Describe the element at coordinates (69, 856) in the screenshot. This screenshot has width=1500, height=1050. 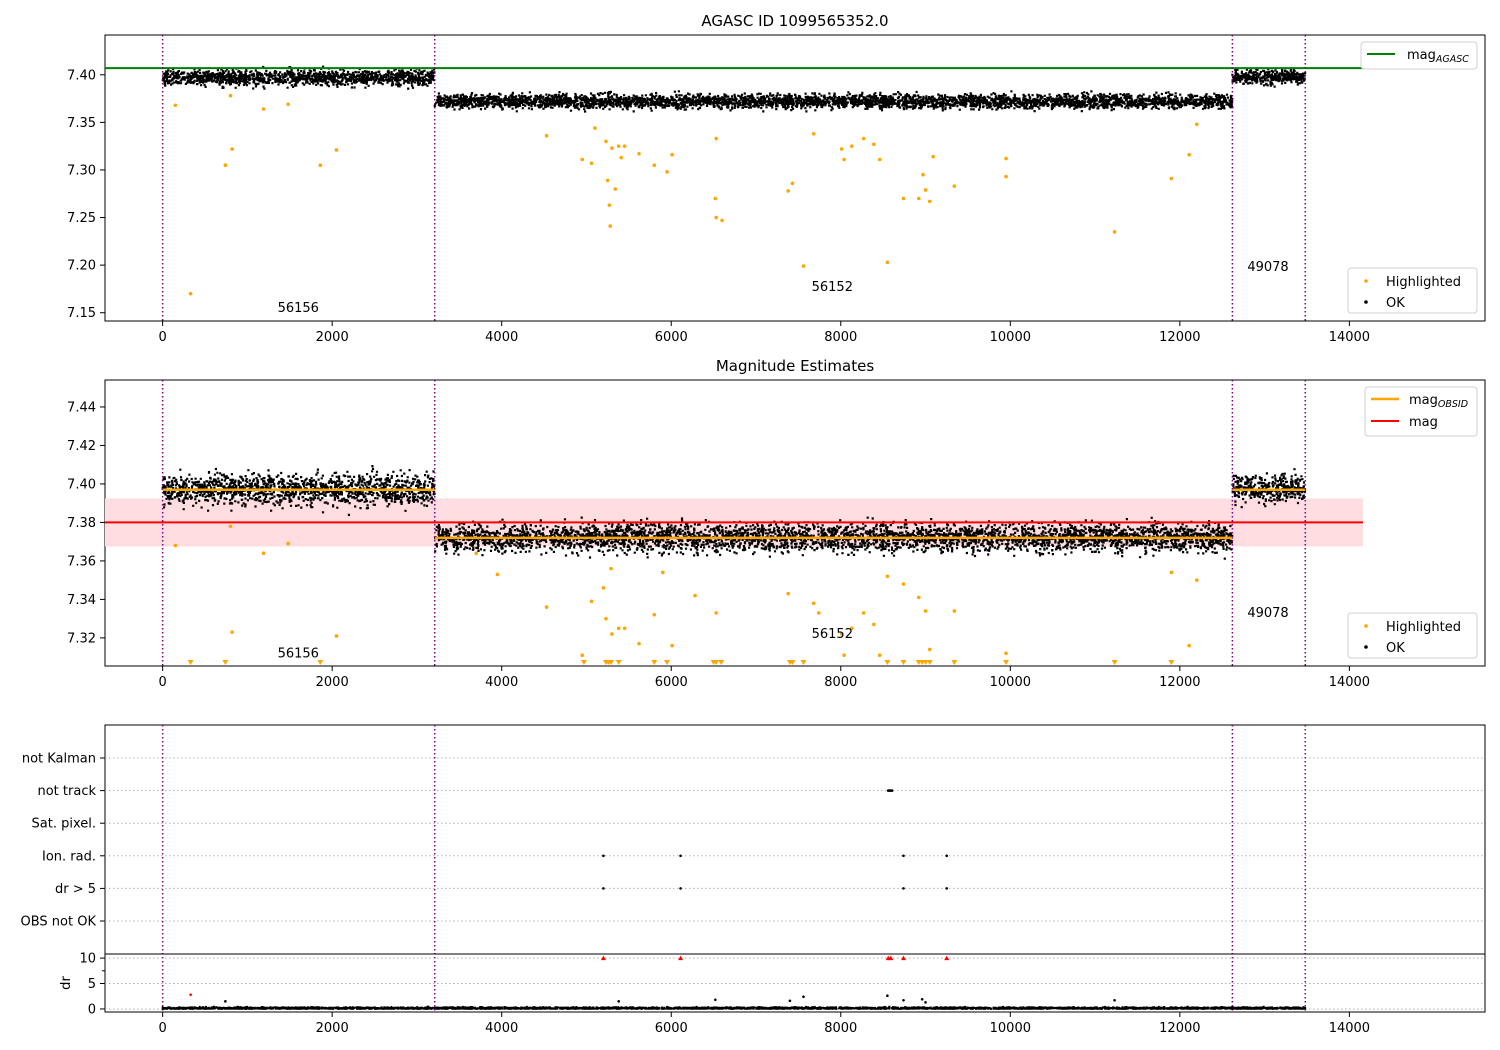
I see `flag-category-label: Ion. rad.` at that location.